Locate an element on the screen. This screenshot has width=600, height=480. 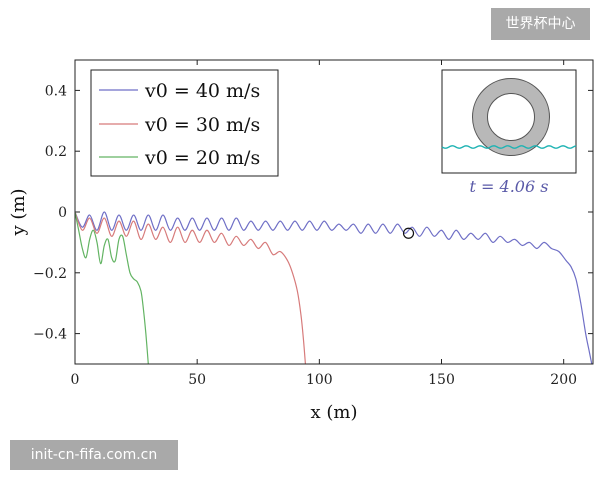
legend: v0 = 40 m/s v0 = 30 m/s v0 = 20 m/s is located at coordinates (184, 123).